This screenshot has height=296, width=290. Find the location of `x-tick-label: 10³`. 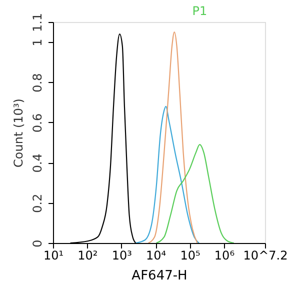

x-tick-label: 10³ is located at coordinates (122, 255).